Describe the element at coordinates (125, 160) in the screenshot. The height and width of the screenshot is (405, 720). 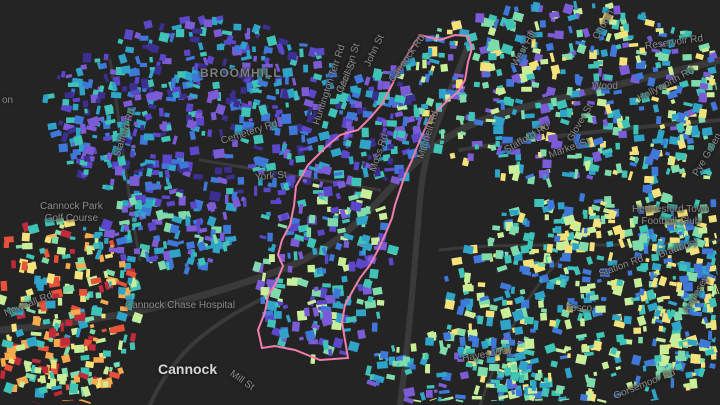
I see `road-line` at that location.